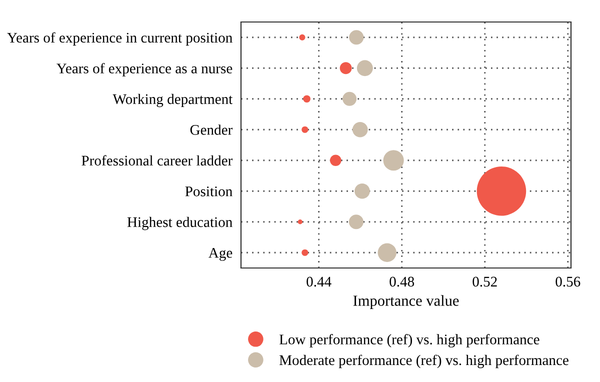 The width and height of the screenshot is (600, 382). I want to click on legend-label: Moderate performance (ref) vs. high performance, so click(423, 361).